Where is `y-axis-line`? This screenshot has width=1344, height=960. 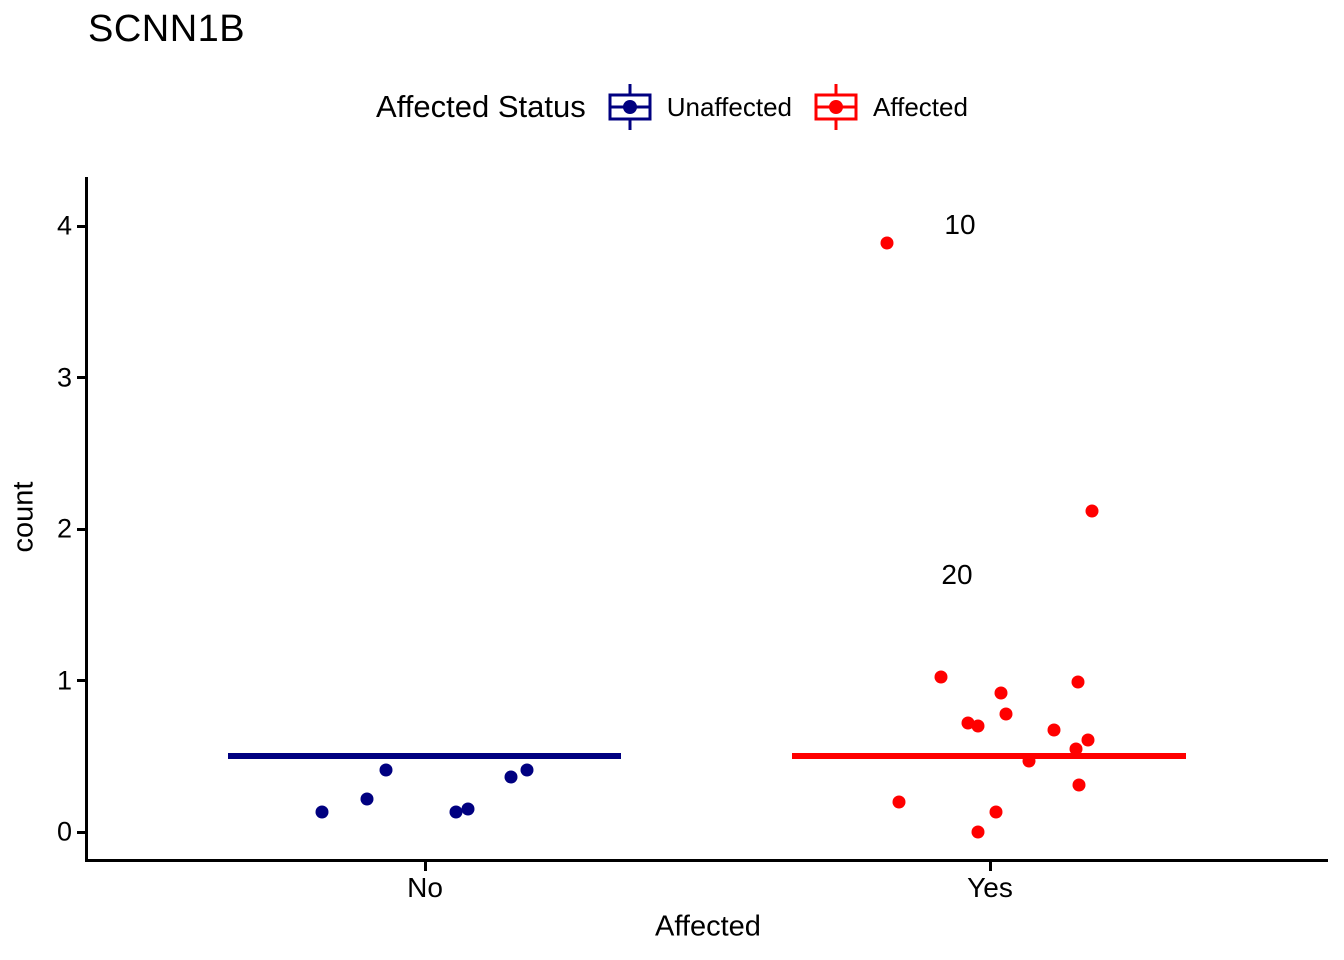
y-axis-line is located at coordinates (86, 519).